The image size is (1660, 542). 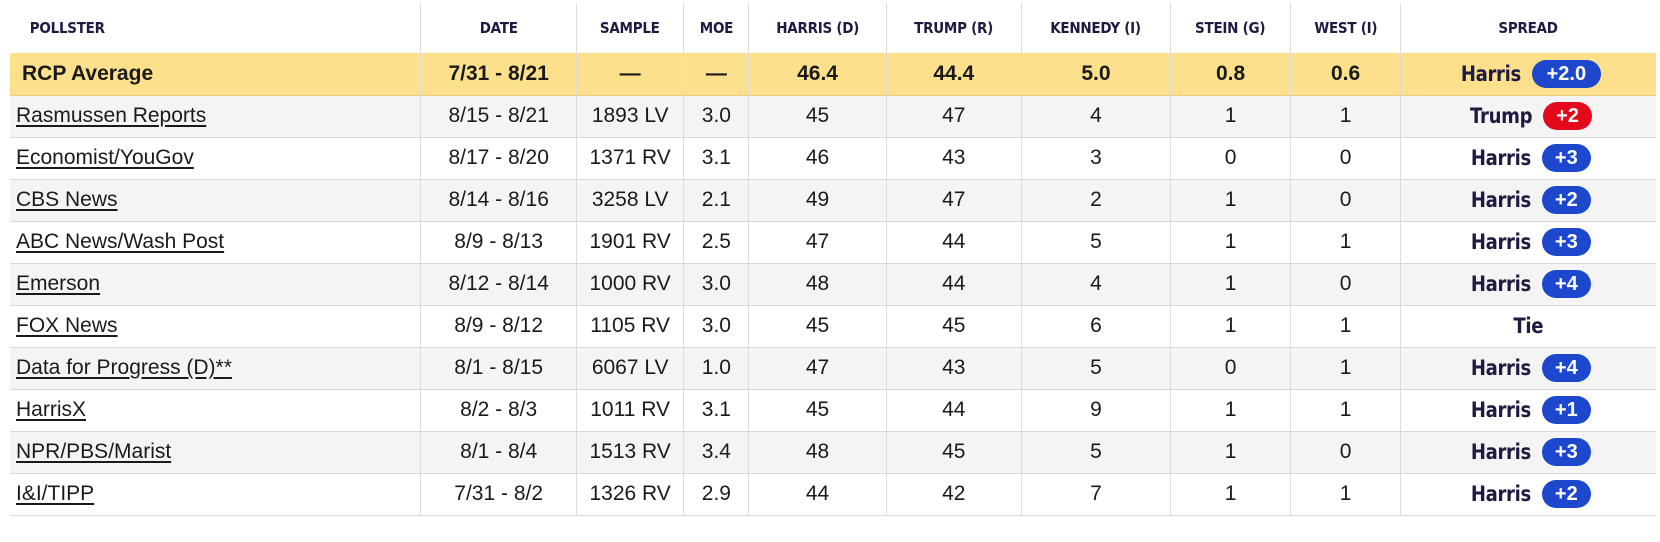 What do you see at coordinates (55, 493) in the screenshot?
I see `pollster-link: I&I/TIPP` at bounding box center [55, 493].